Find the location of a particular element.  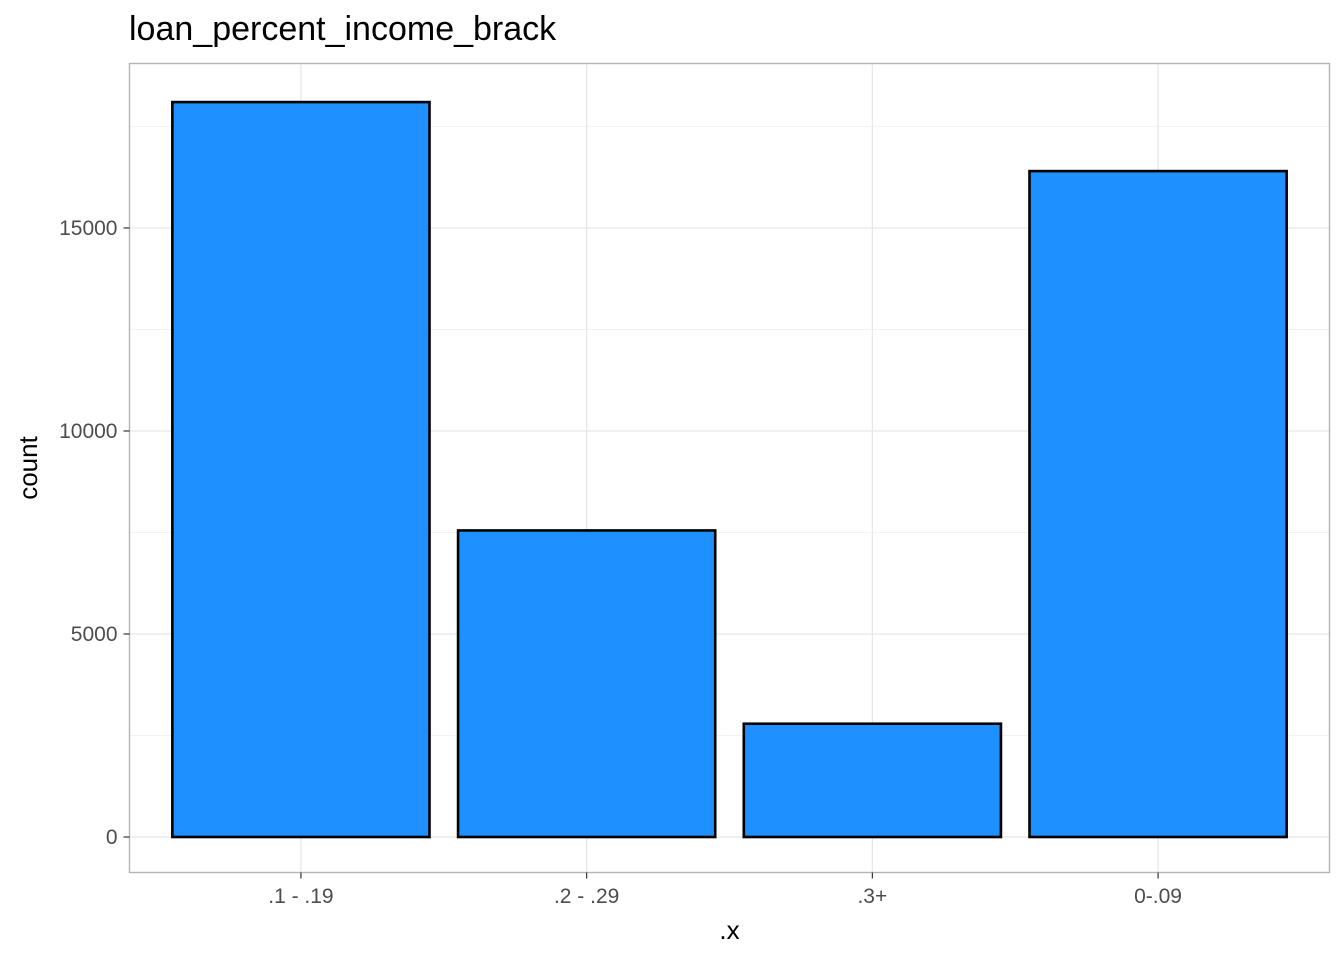

y-tick-label: 10000 is located at coordinates (88, 431).